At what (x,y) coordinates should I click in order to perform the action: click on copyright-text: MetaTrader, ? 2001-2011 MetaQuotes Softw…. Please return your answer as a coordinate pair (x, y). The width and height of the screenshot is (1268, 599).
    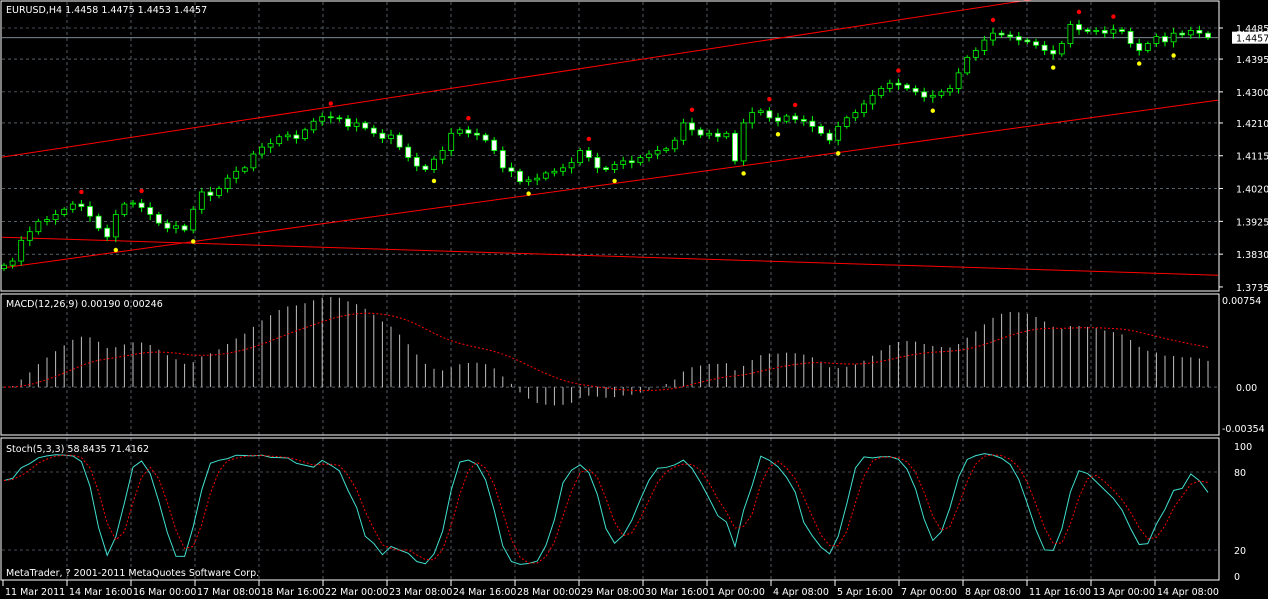
    Looking at the image, I should click on (132, 573).